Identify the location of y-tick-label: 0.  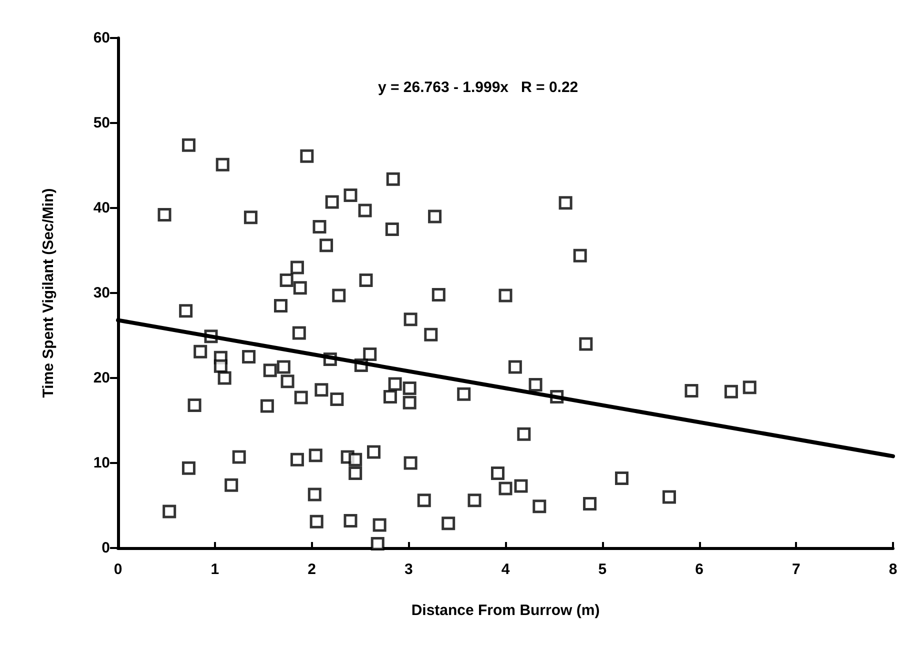
(106, 548).